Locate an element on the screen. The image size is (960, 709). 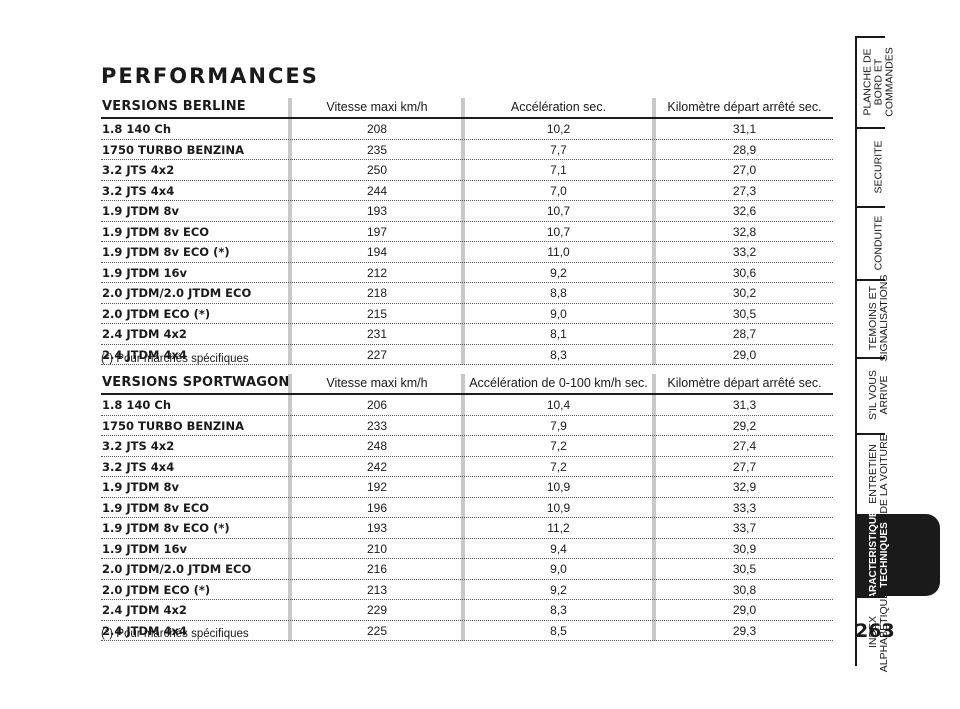
kilometre-value: 31,1 is located at coordinates (744, 129).